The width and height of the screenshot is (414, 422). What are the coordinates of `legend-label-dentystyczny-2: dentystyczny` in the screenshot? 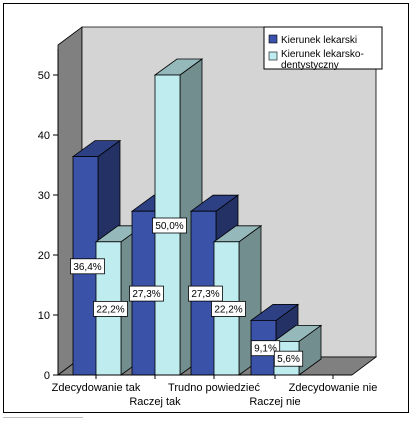 It's located at (310, 65).